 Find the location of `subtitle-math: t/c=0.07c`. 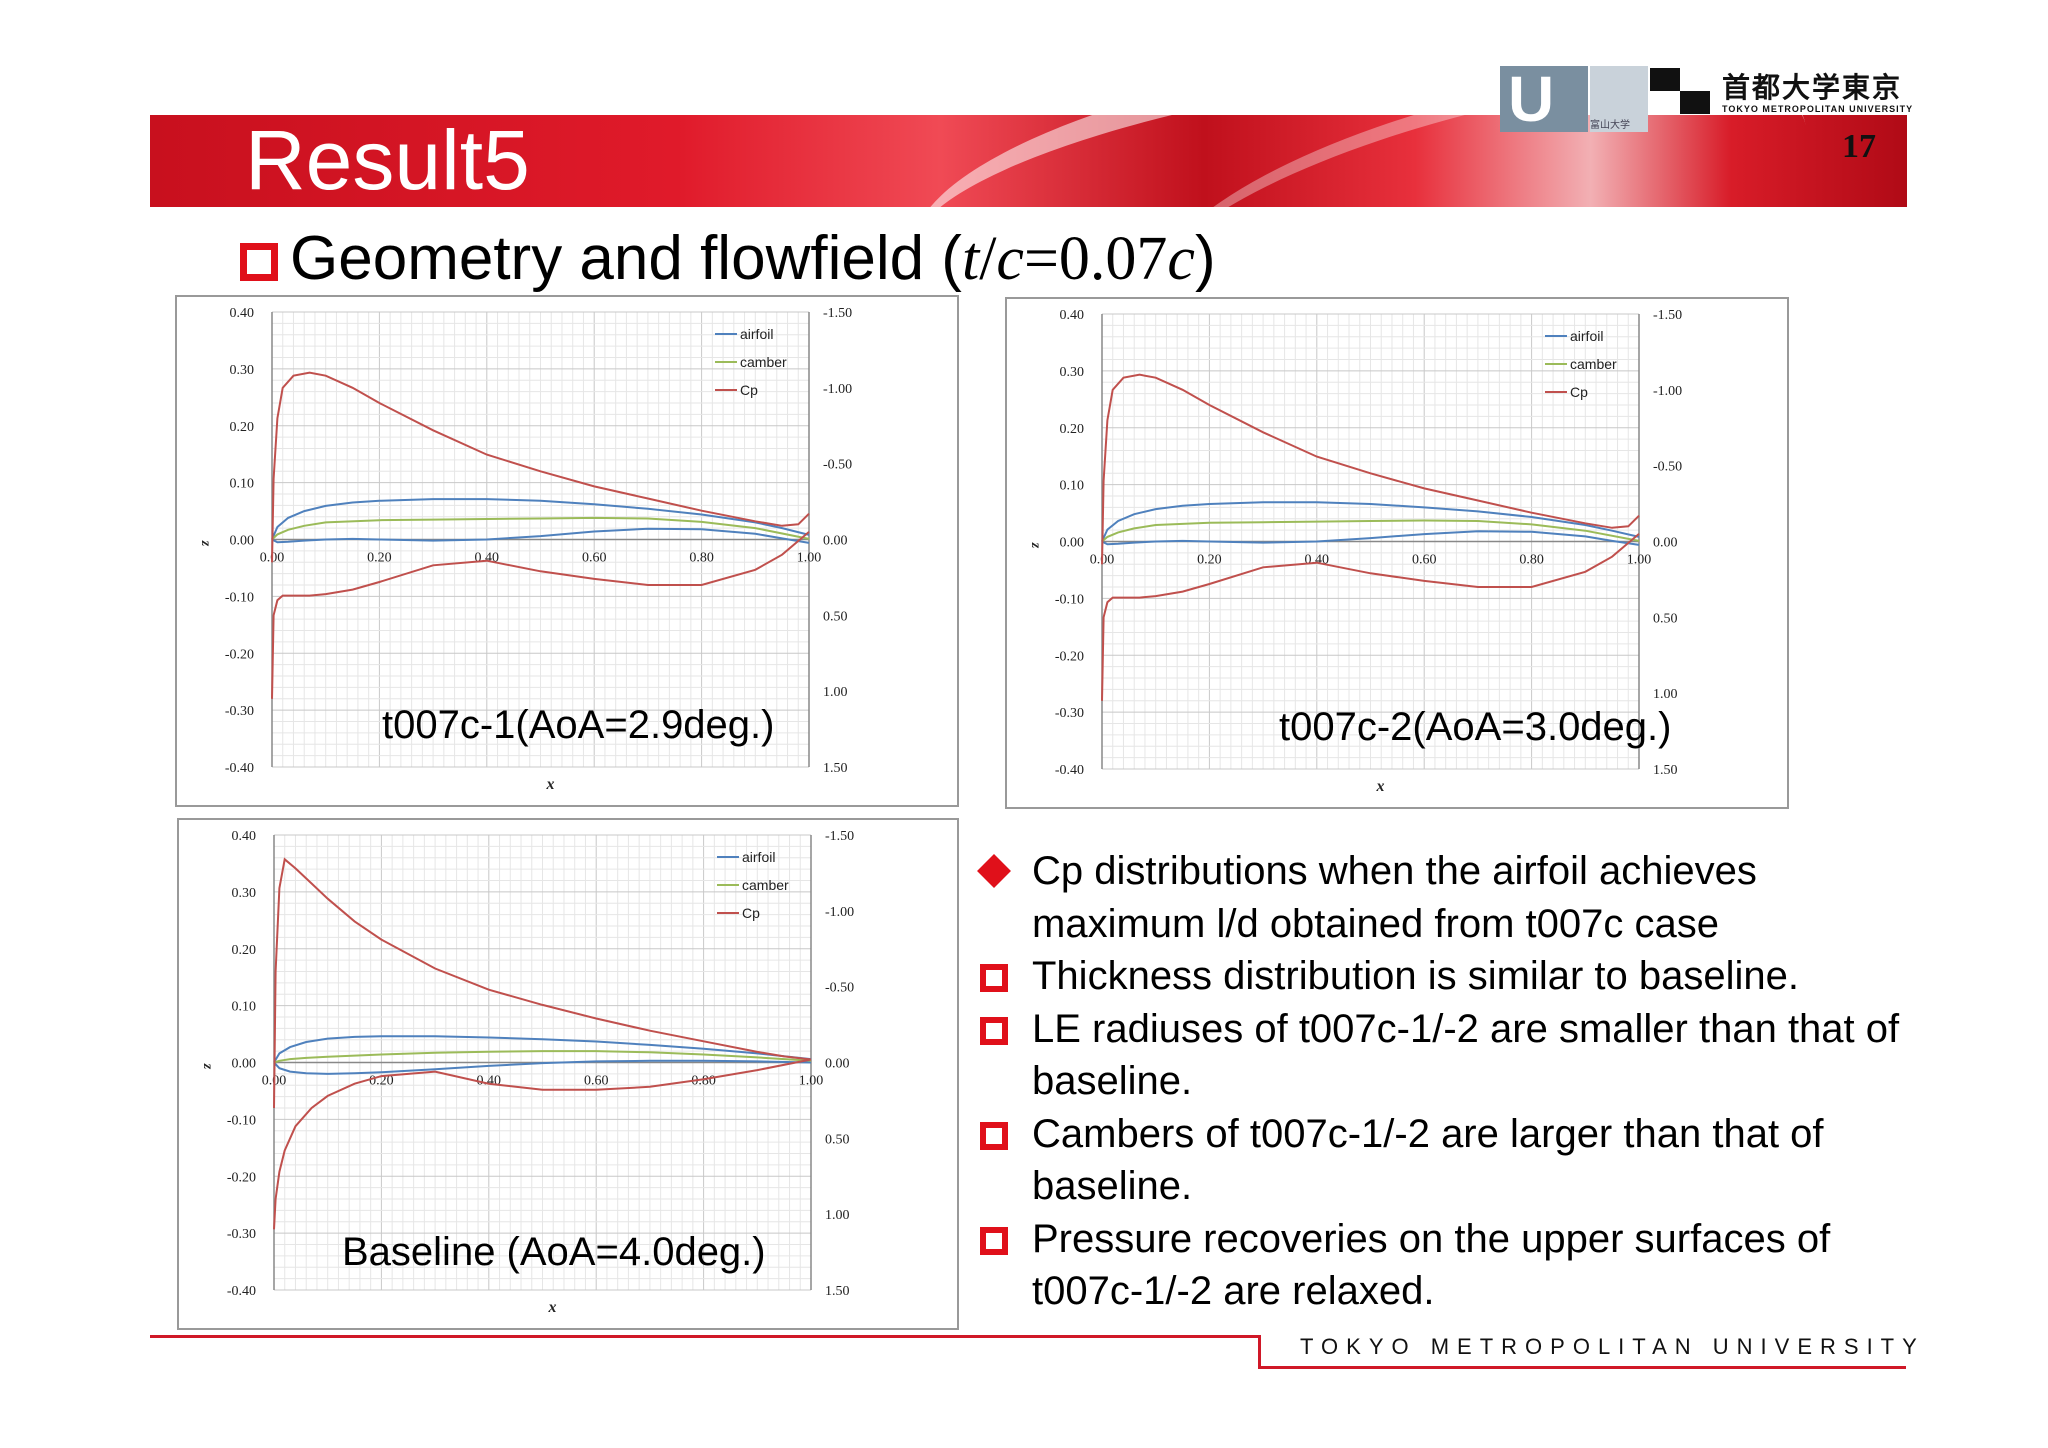

subtitle-math: t/c=0.07c is located at coordinates (1078, 259).